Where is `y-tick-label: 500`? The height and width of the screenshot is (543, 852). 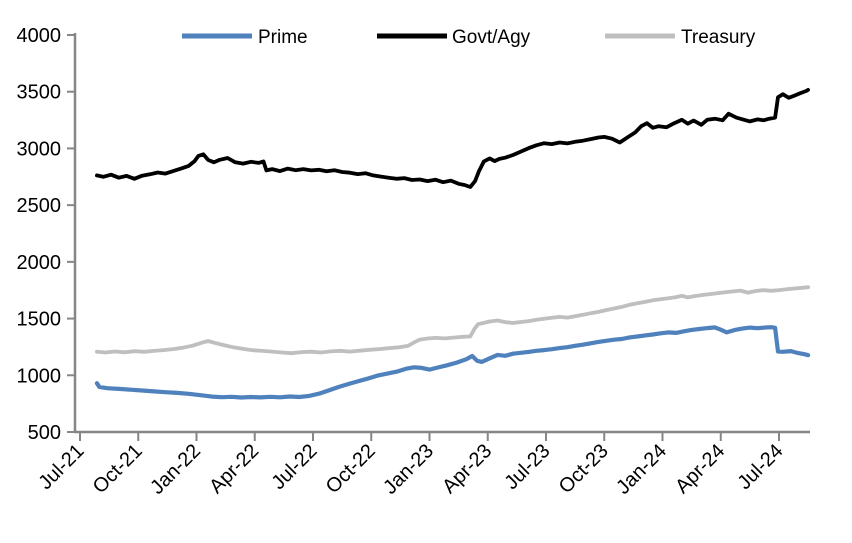 y-tick-label: 500 is located at coordinates (44, 433).